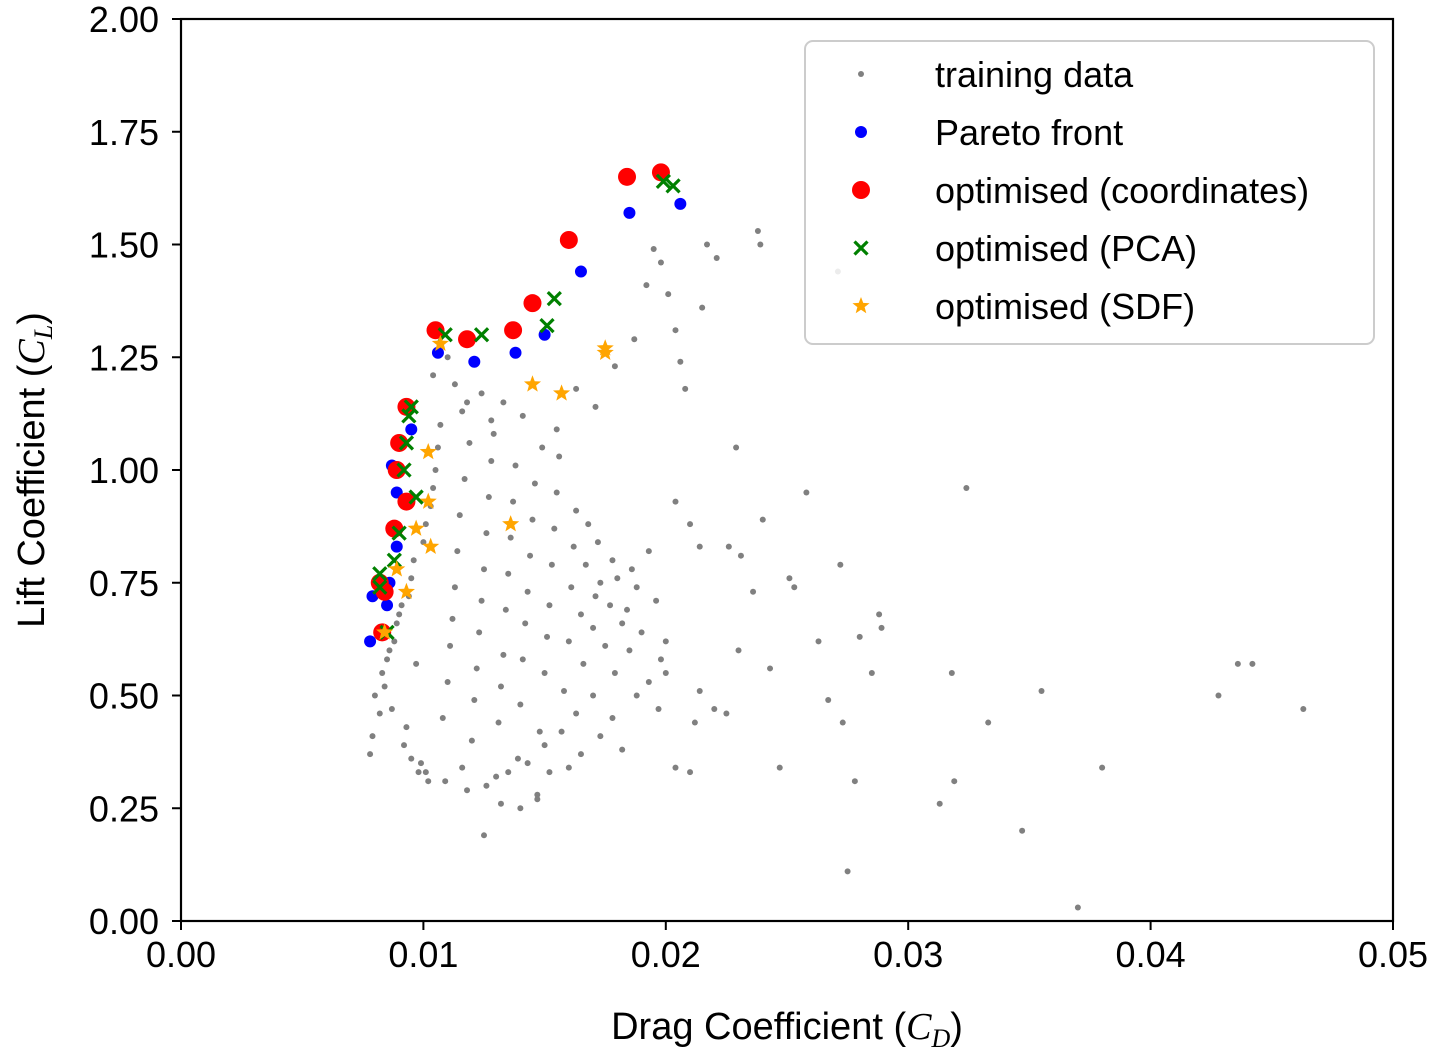  Describe the element at coordinates (32, 318) in the screenshot. I see `y-axis-title-suffix: )` at that location.